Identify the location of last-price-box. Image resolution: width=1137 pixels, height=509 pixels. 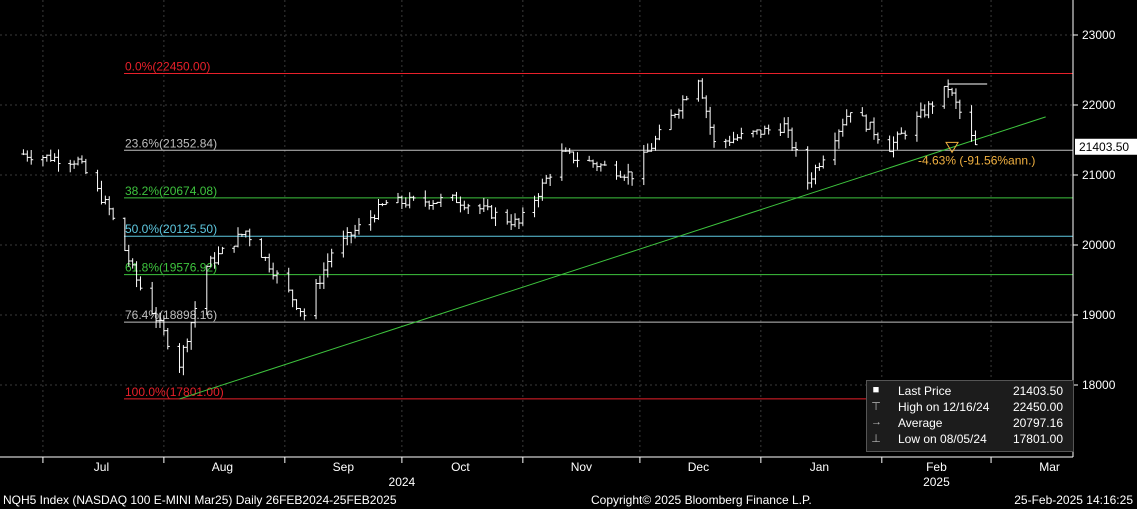
(1106, 146).